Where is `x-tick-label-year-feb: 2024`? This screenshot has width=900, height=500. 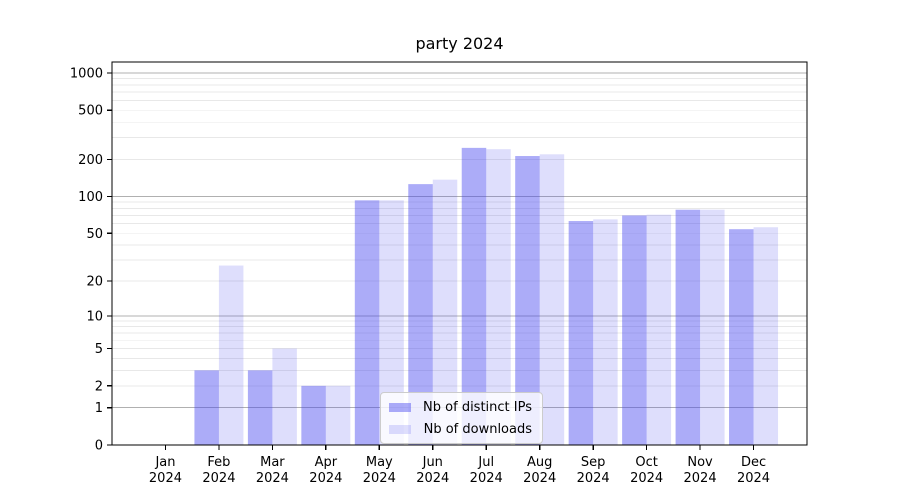 x-tick-label-year-feb: 2024 is located at coordinates (218, 478).